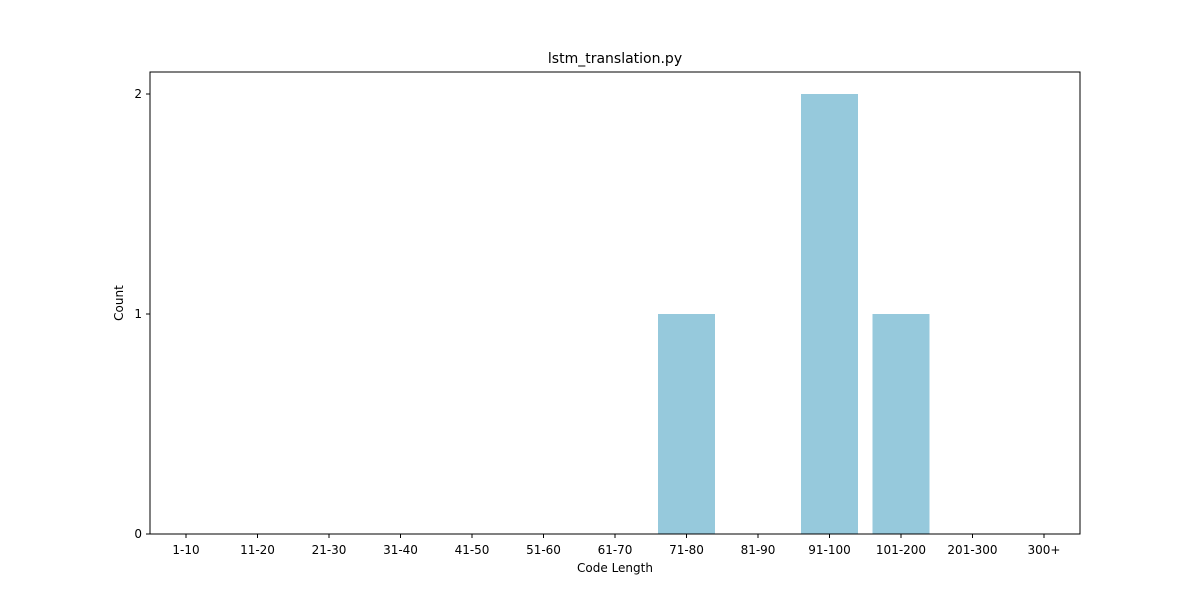  I want to click on x-tick-label: 11-20, so click(257, 550).